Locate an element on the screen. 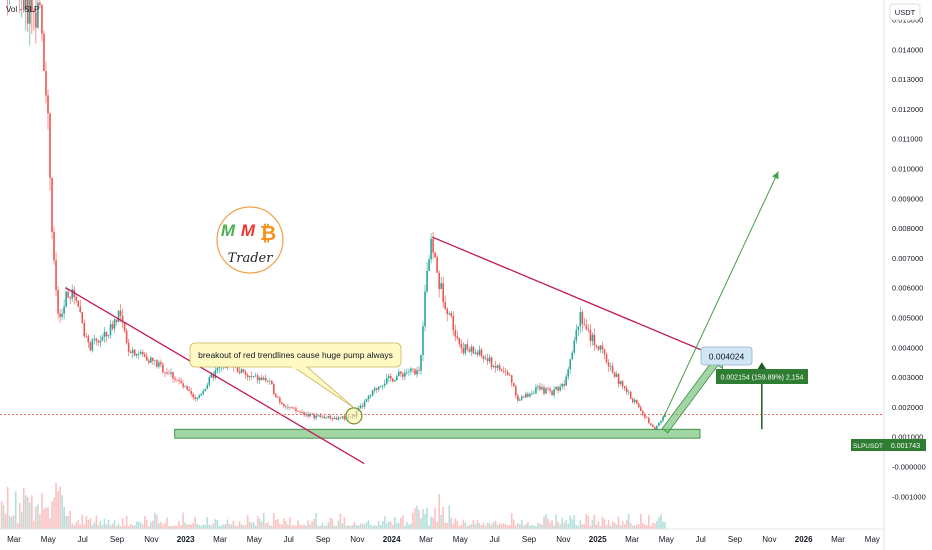  price-tick-label: 0.003000 is located at coordinates (907, 377).